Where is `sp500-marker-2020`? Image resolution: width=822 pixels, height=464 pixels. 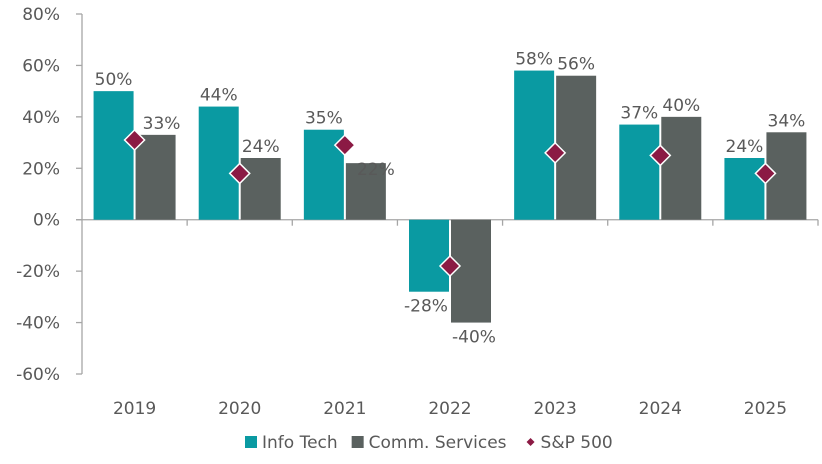
sp500-marker-2020 is located at coordinates (239, 173).